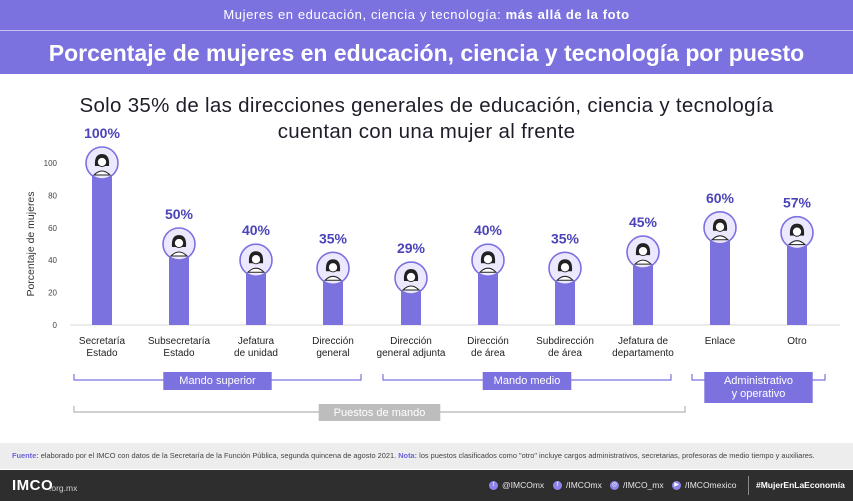  Describe the element at coordinates (179, 341) in the screenshot. I see `x-tick-label: Subsecretaría` at that location.